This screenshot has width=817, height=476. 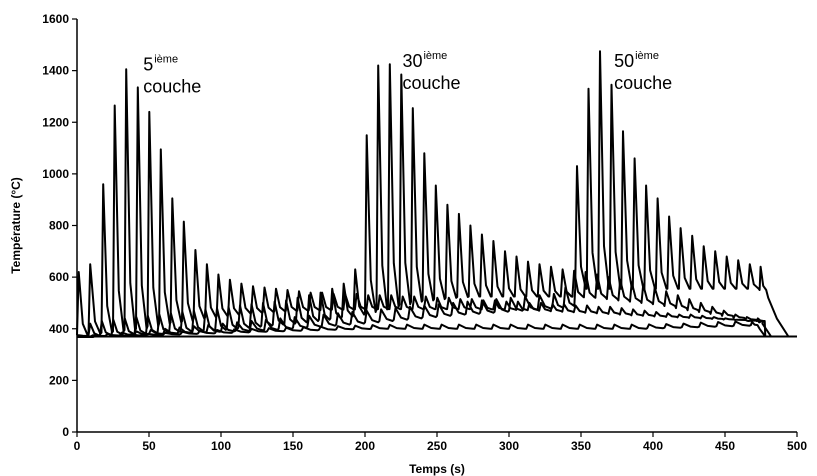 What do you see at coordinates (624, 61) in the screenshot?
I see `annotation-number: 50` at bounding box center [624, 61].